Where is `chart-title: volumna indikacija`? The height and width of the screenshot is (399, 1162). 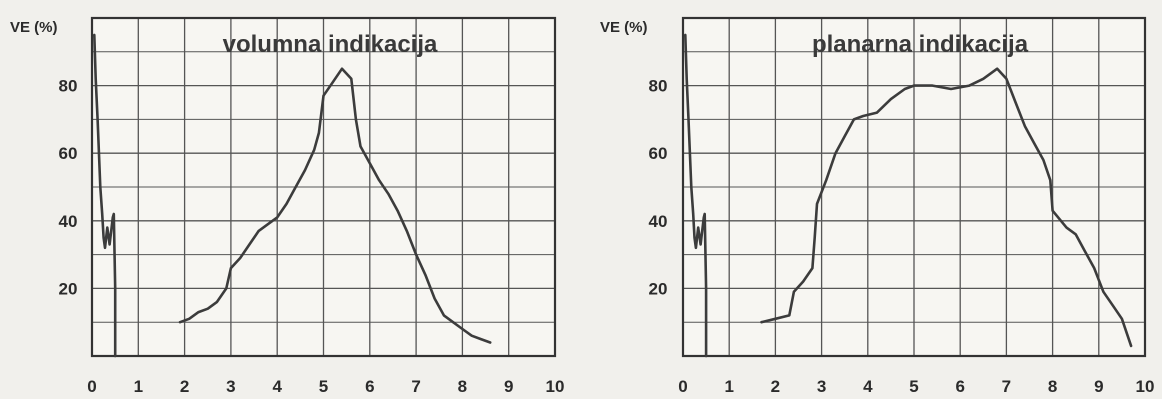
chart-title: volumna indikacija is located at coordinates (330, 44).